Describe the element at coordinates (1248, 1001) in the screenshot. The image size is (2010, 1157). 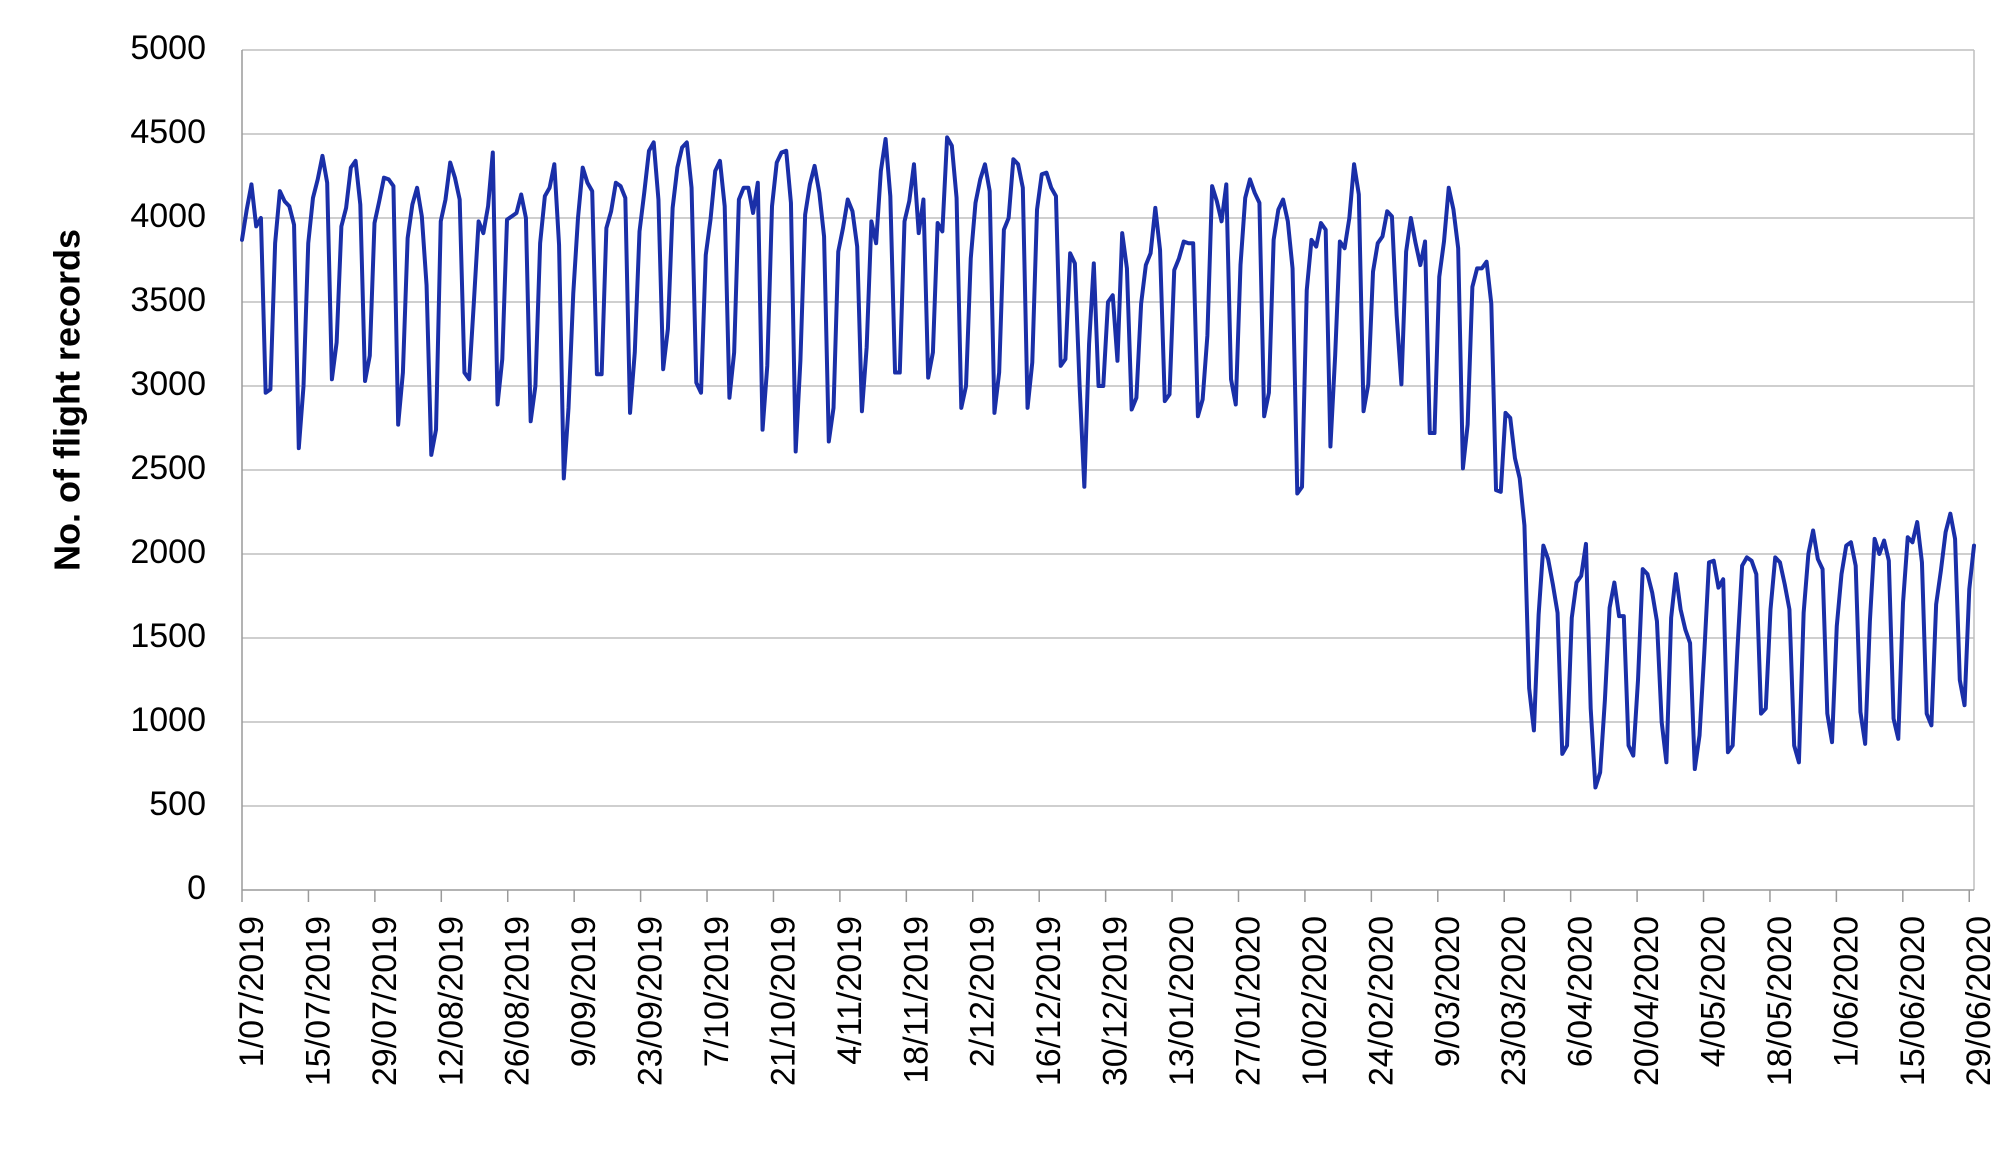
I see `x-tick-label: 27/01/2020` at that location.